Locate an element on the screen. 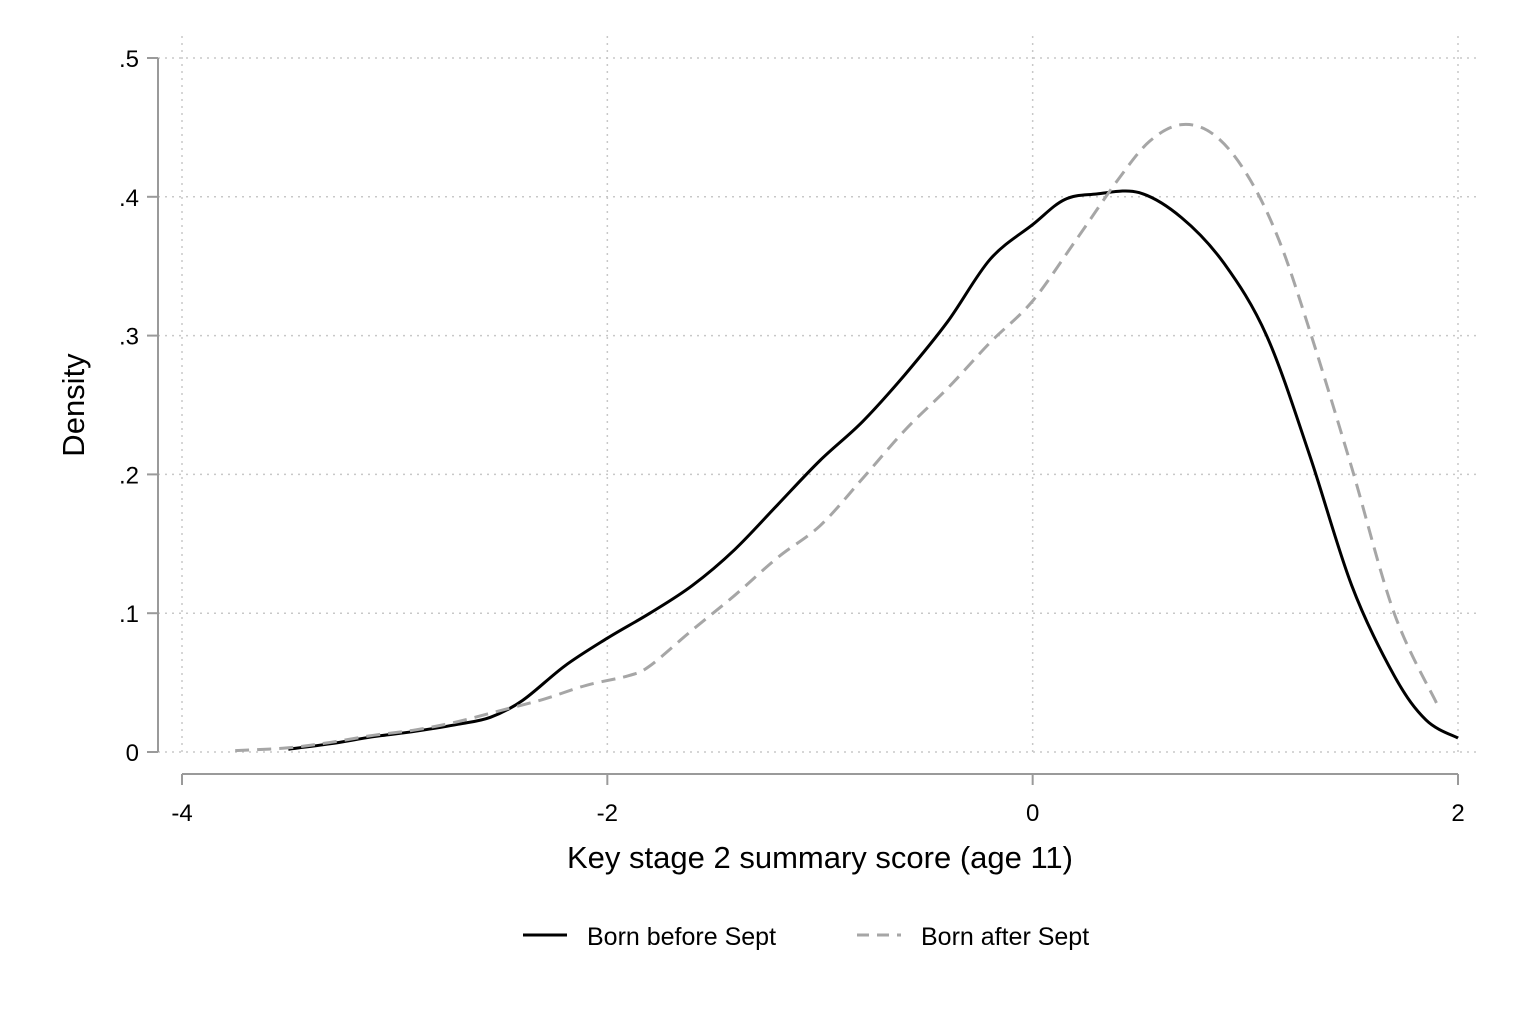  x-tick-label: 2 is located at coordinates (1457, 813).